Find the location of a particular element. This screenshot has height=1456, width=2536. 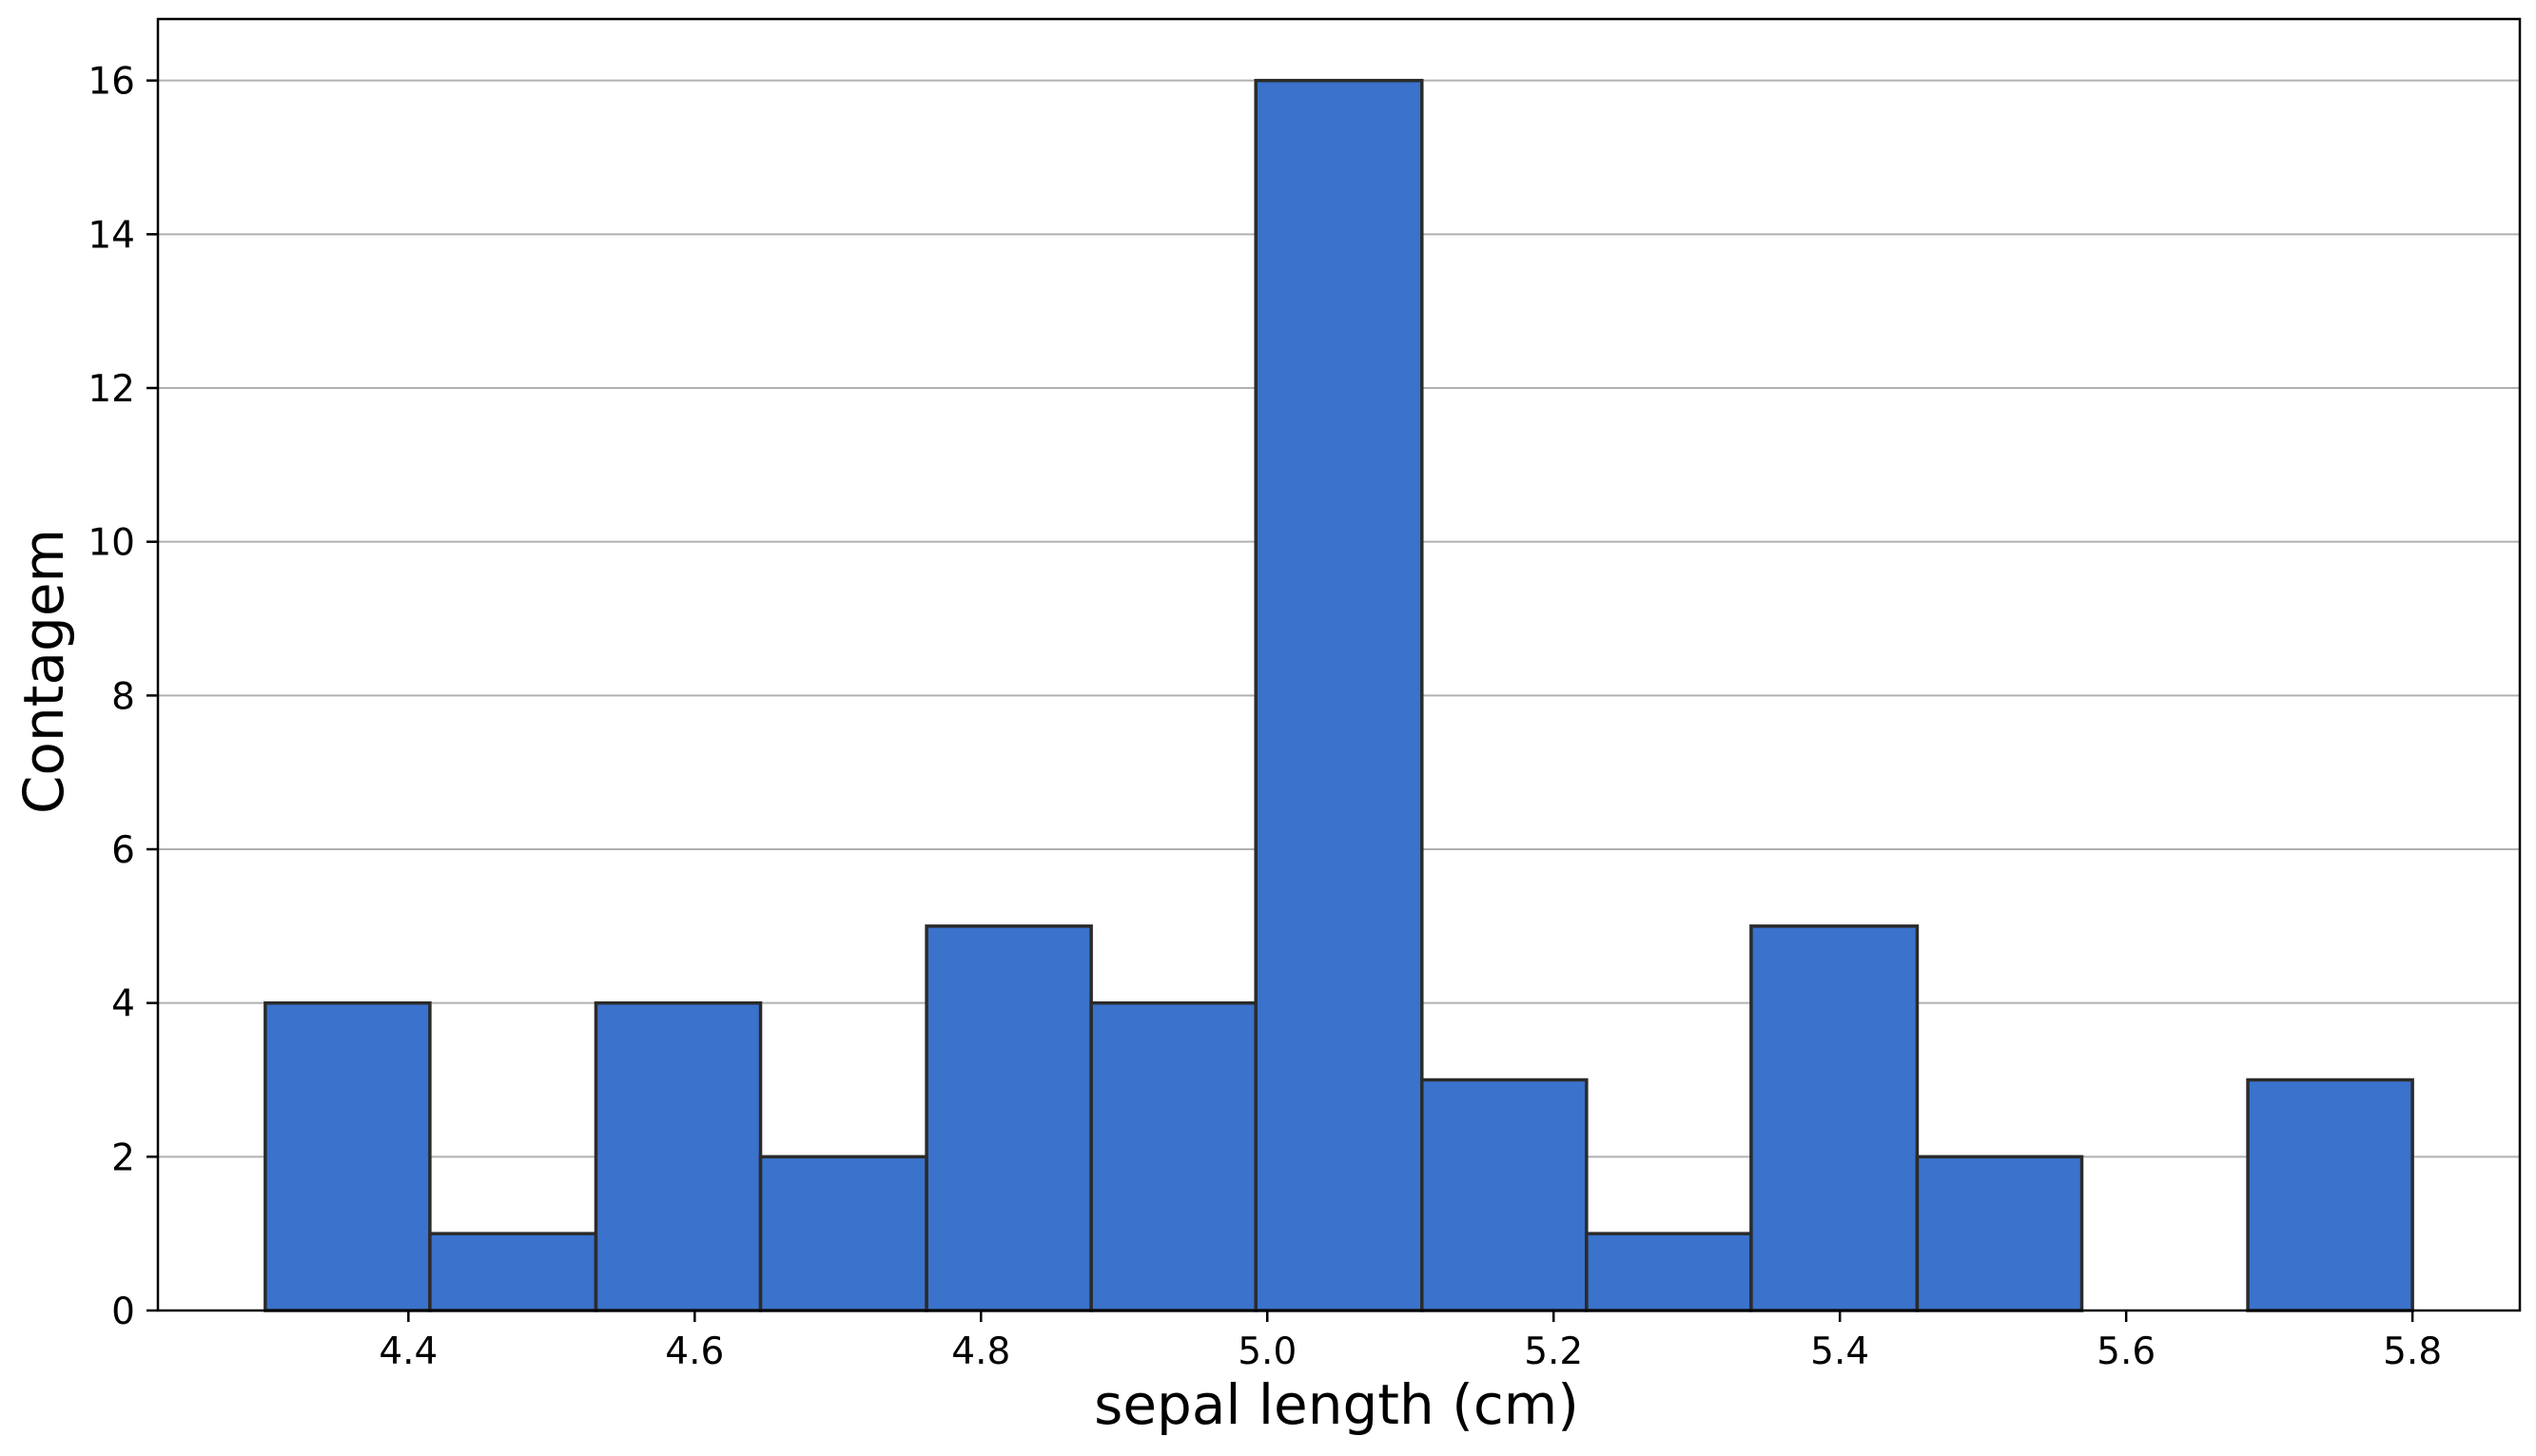

x-tick-label: 5.2 is located at coordinates (1553, 1352).